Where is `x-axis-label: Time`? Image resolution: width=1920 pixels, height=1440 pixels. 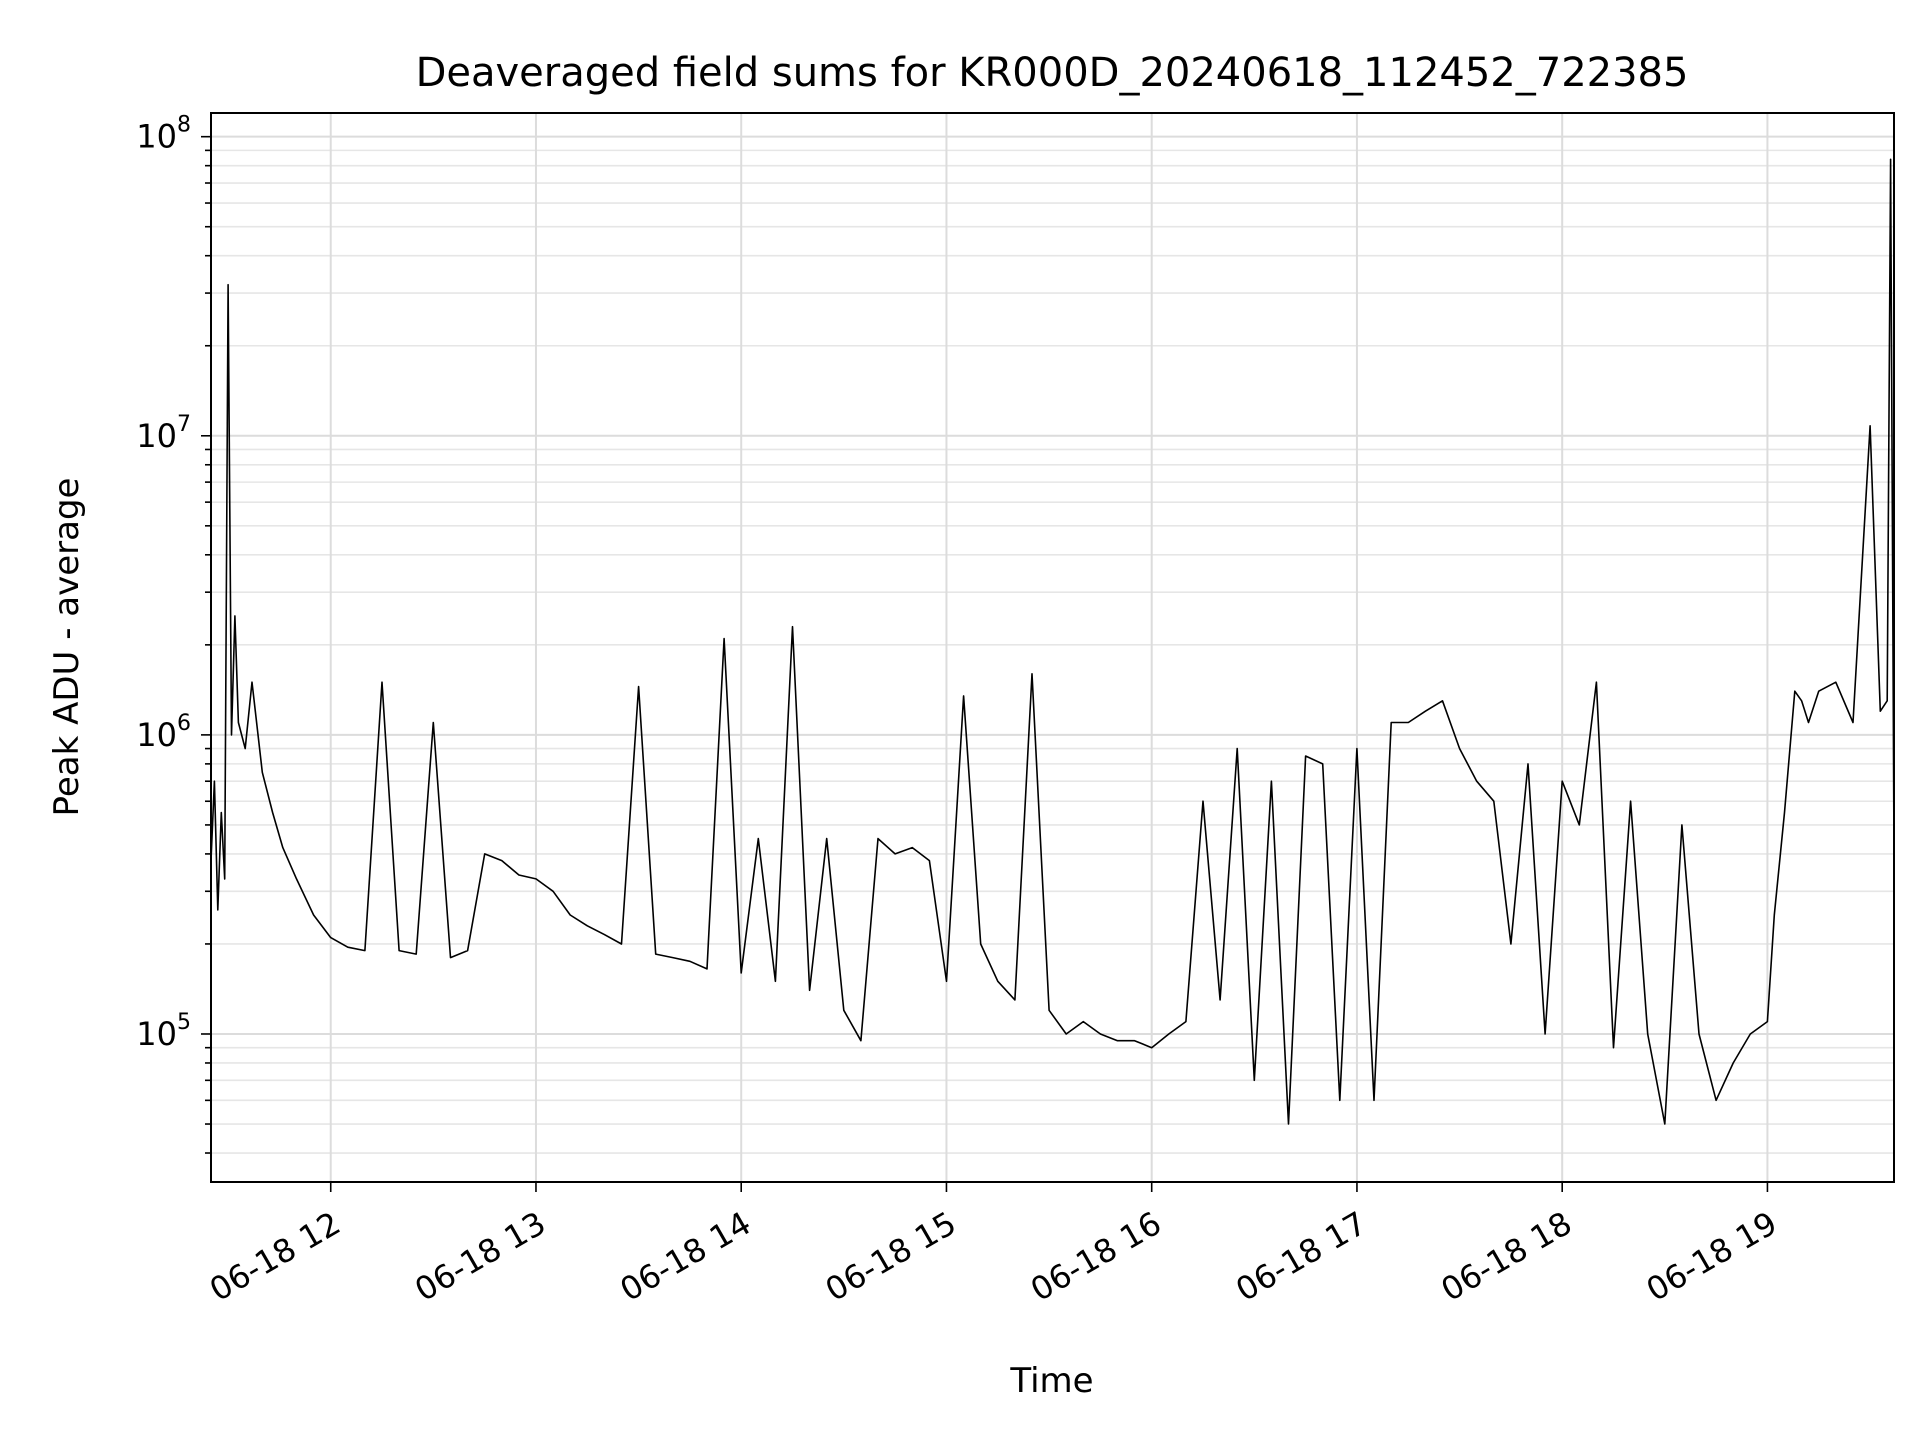
x-axis-label: Time is located at coordinates (1051, 1381).